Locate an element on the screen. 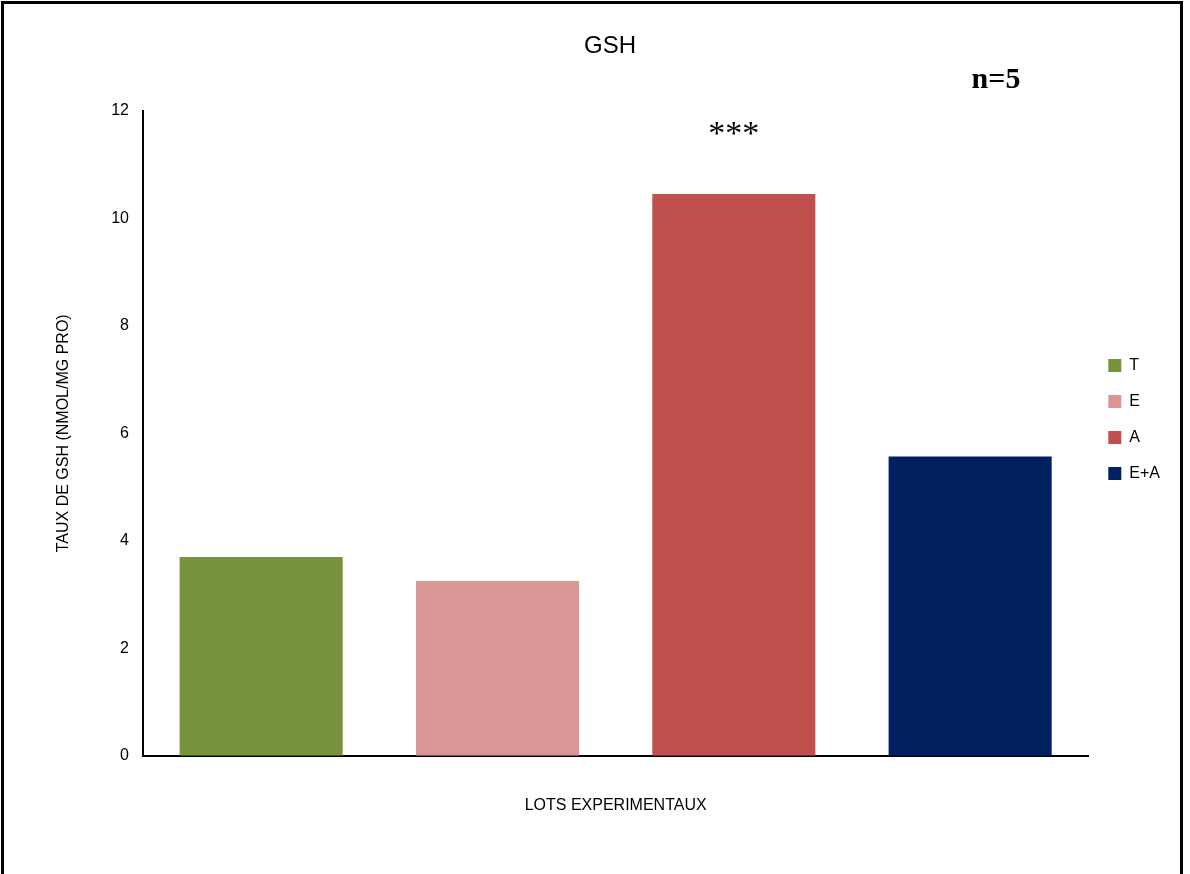 This screenshot has width=1190, height=874. legend-label: A is located at coordinates (1135, 436).